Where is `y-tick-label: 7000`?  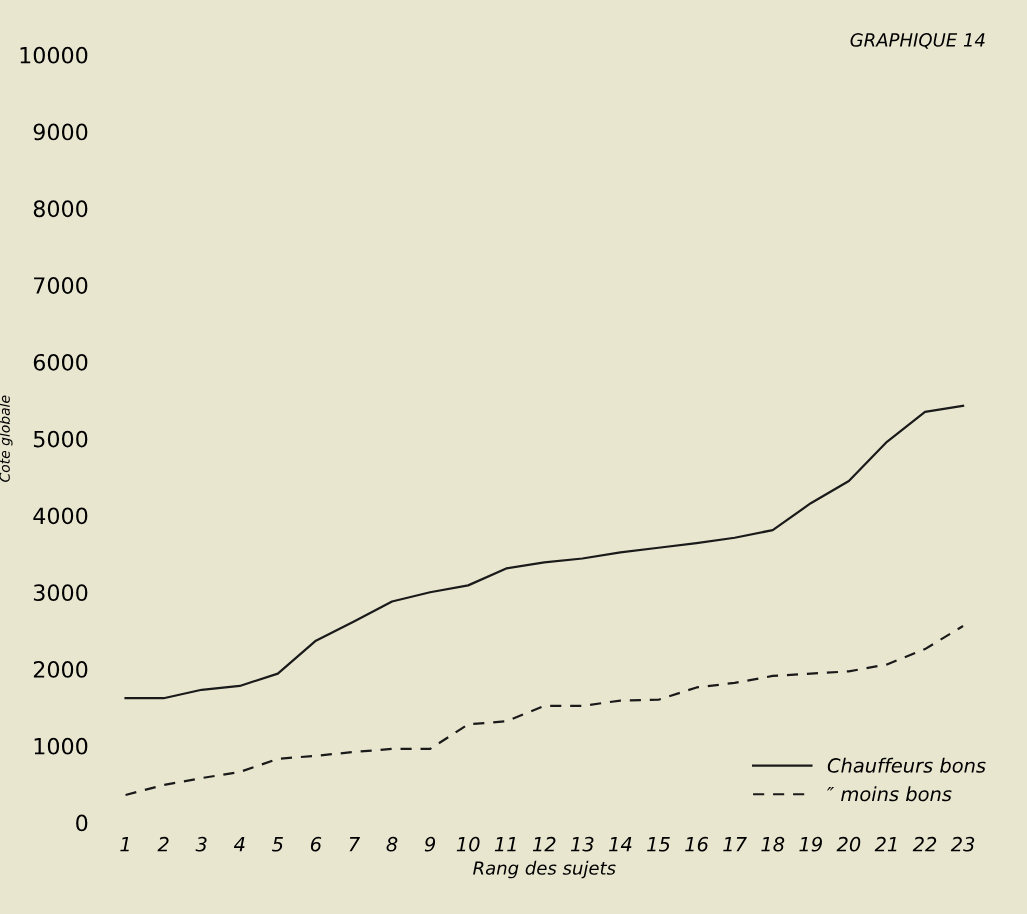 y-tick-label: 7000 is located at coordinates (61, 285).